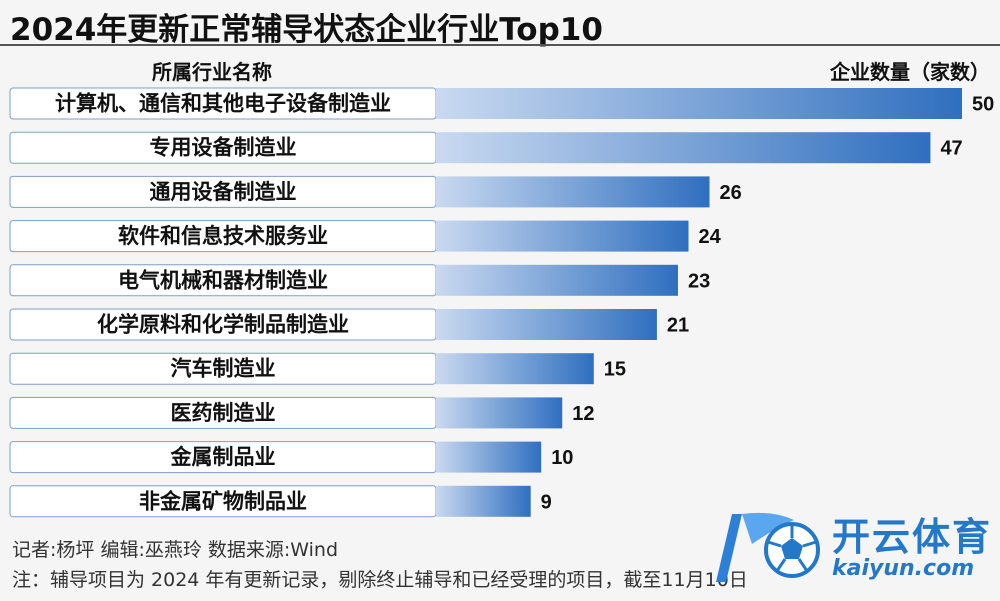 The image size is (1000, 601). Describe the element at coordinates (903, 568) in the screenshot. I see `watermark-url: kaiyun.com` at that location.